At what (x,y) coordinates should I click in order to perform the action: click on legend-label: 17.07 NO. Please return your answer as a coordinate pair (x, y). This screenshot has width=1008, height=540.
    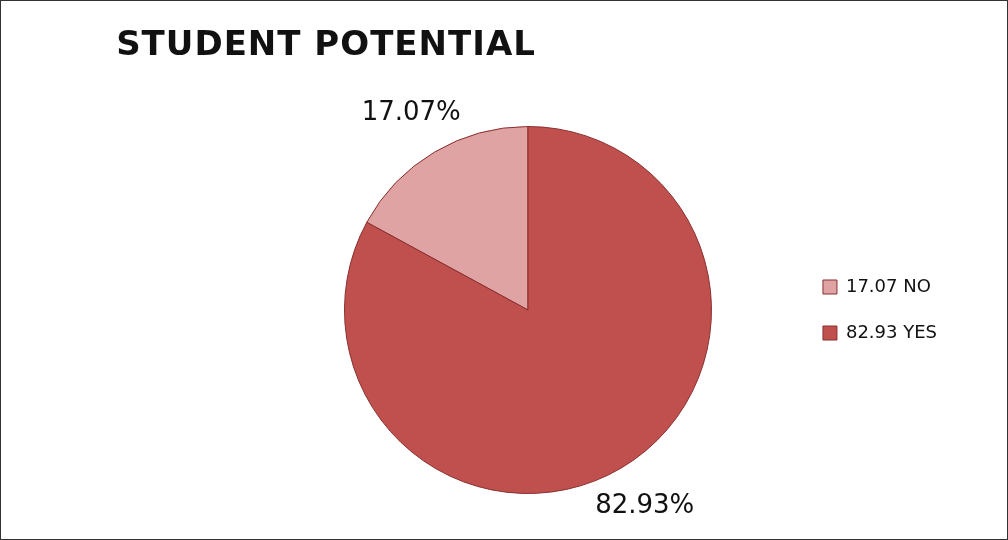
    Looking at the image, I should click on (888, 285).